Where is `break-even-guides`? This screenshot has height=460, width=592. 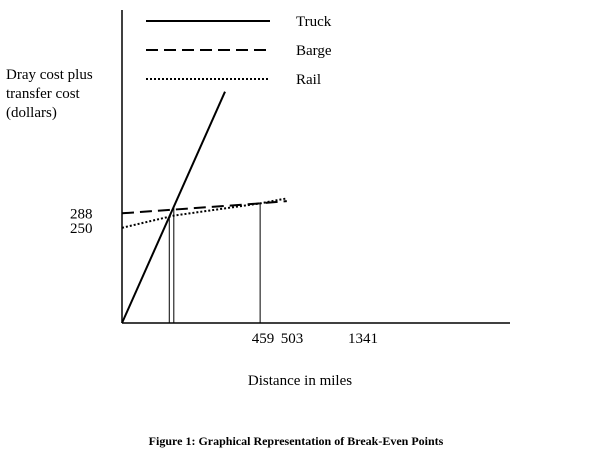
break-even-guides is located at coordinates (214, 263).